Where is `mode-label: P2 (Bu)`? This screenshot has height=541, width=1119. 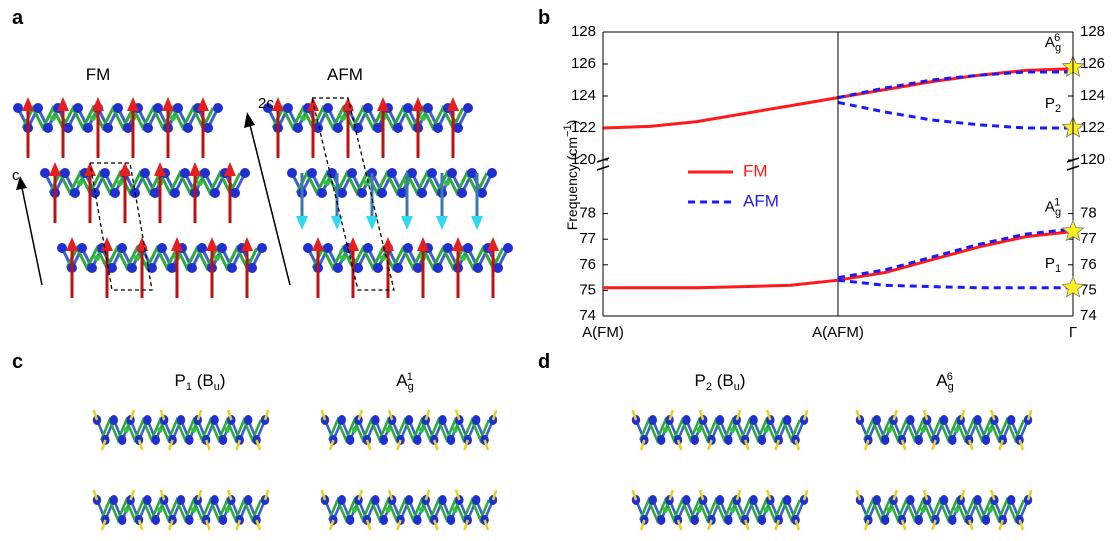
mode-label: P2 (Bu) is located at coordinates (720, 382).